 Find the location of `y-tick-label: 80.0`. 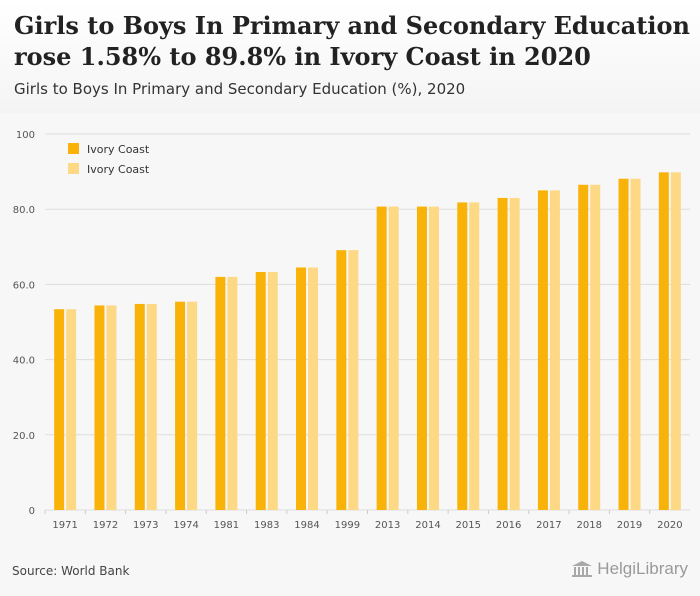

y-tick-label: 80.0 is located at coordinates (24, 210).